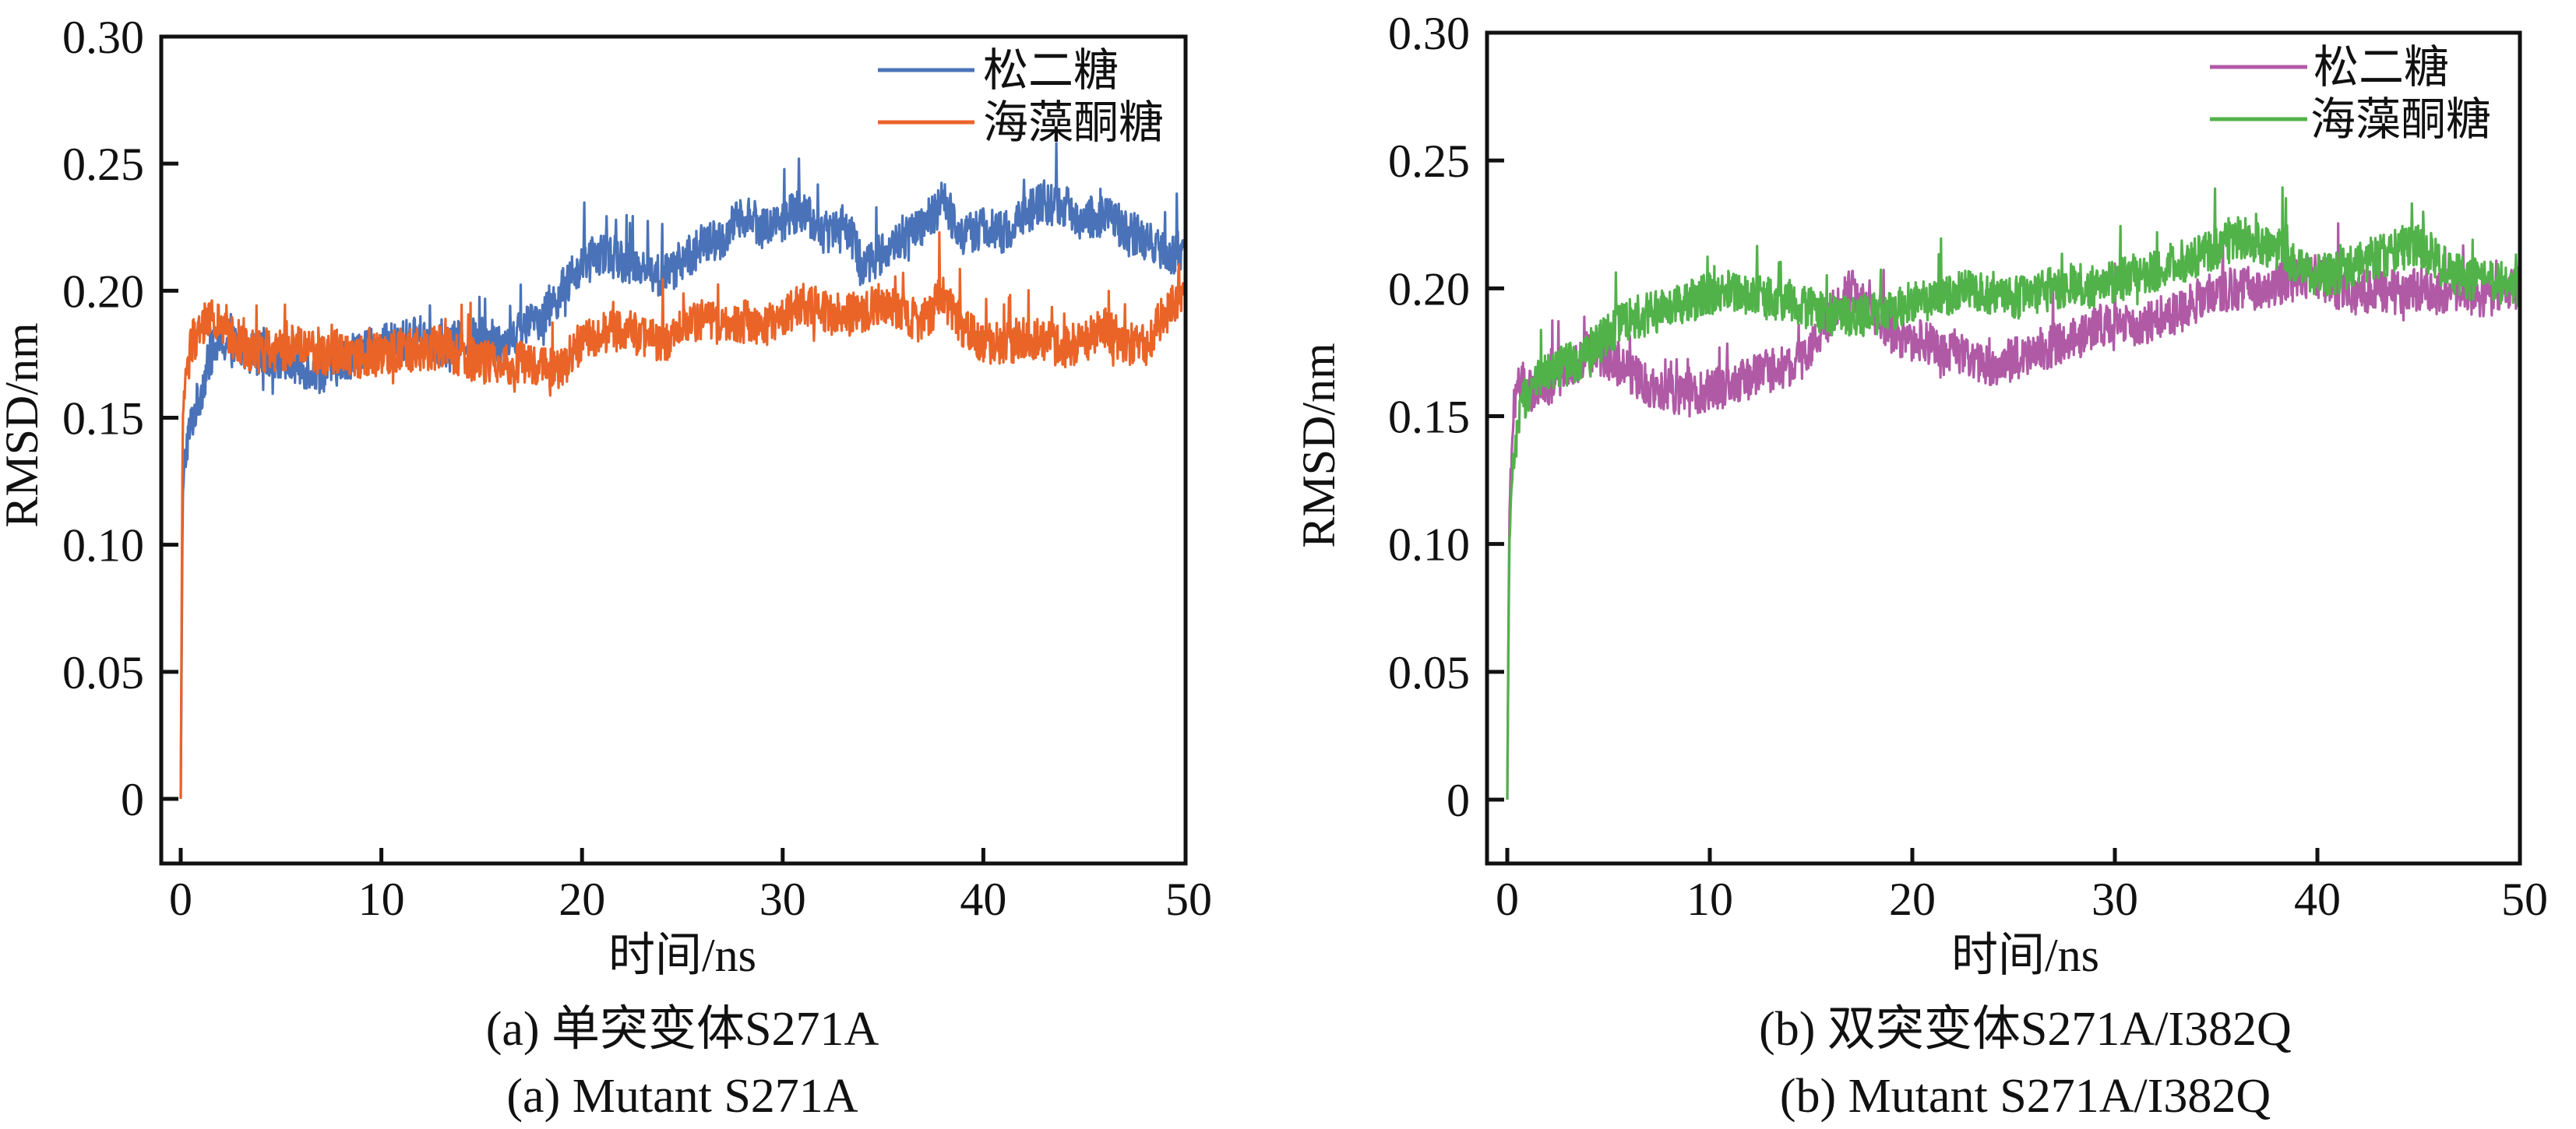 This screenshot has height=1129, width=2576. I want to click on caption-en-b: (b) Mutant S271A/I382Q, so click(2025, 1096).